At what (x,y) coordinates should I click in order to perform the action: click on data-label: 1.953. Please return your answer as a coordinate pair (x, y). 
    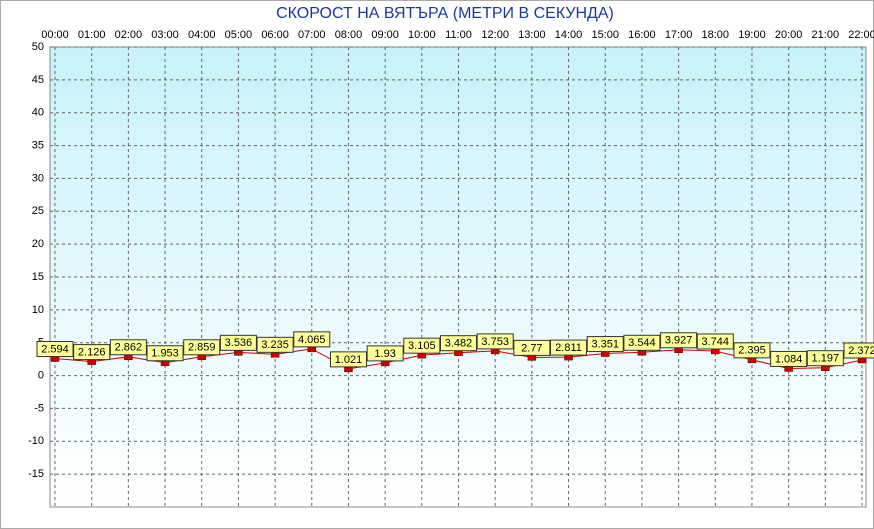
    Looking at the image, I should click on (165, 354).